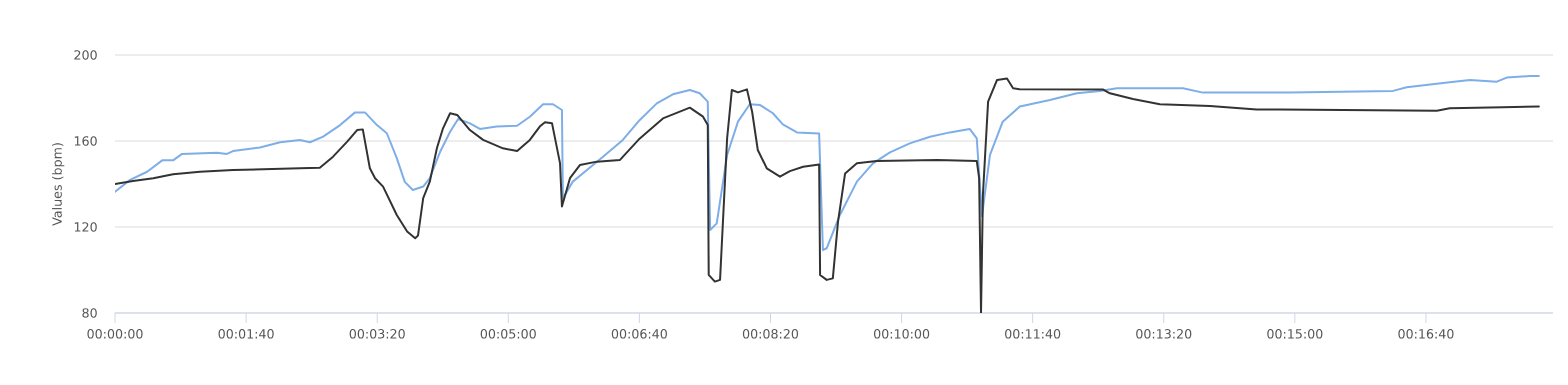 This screenshot has width=1568, height=385. I want to click on x-tick-label: 00:06:40, so click(639, 334).